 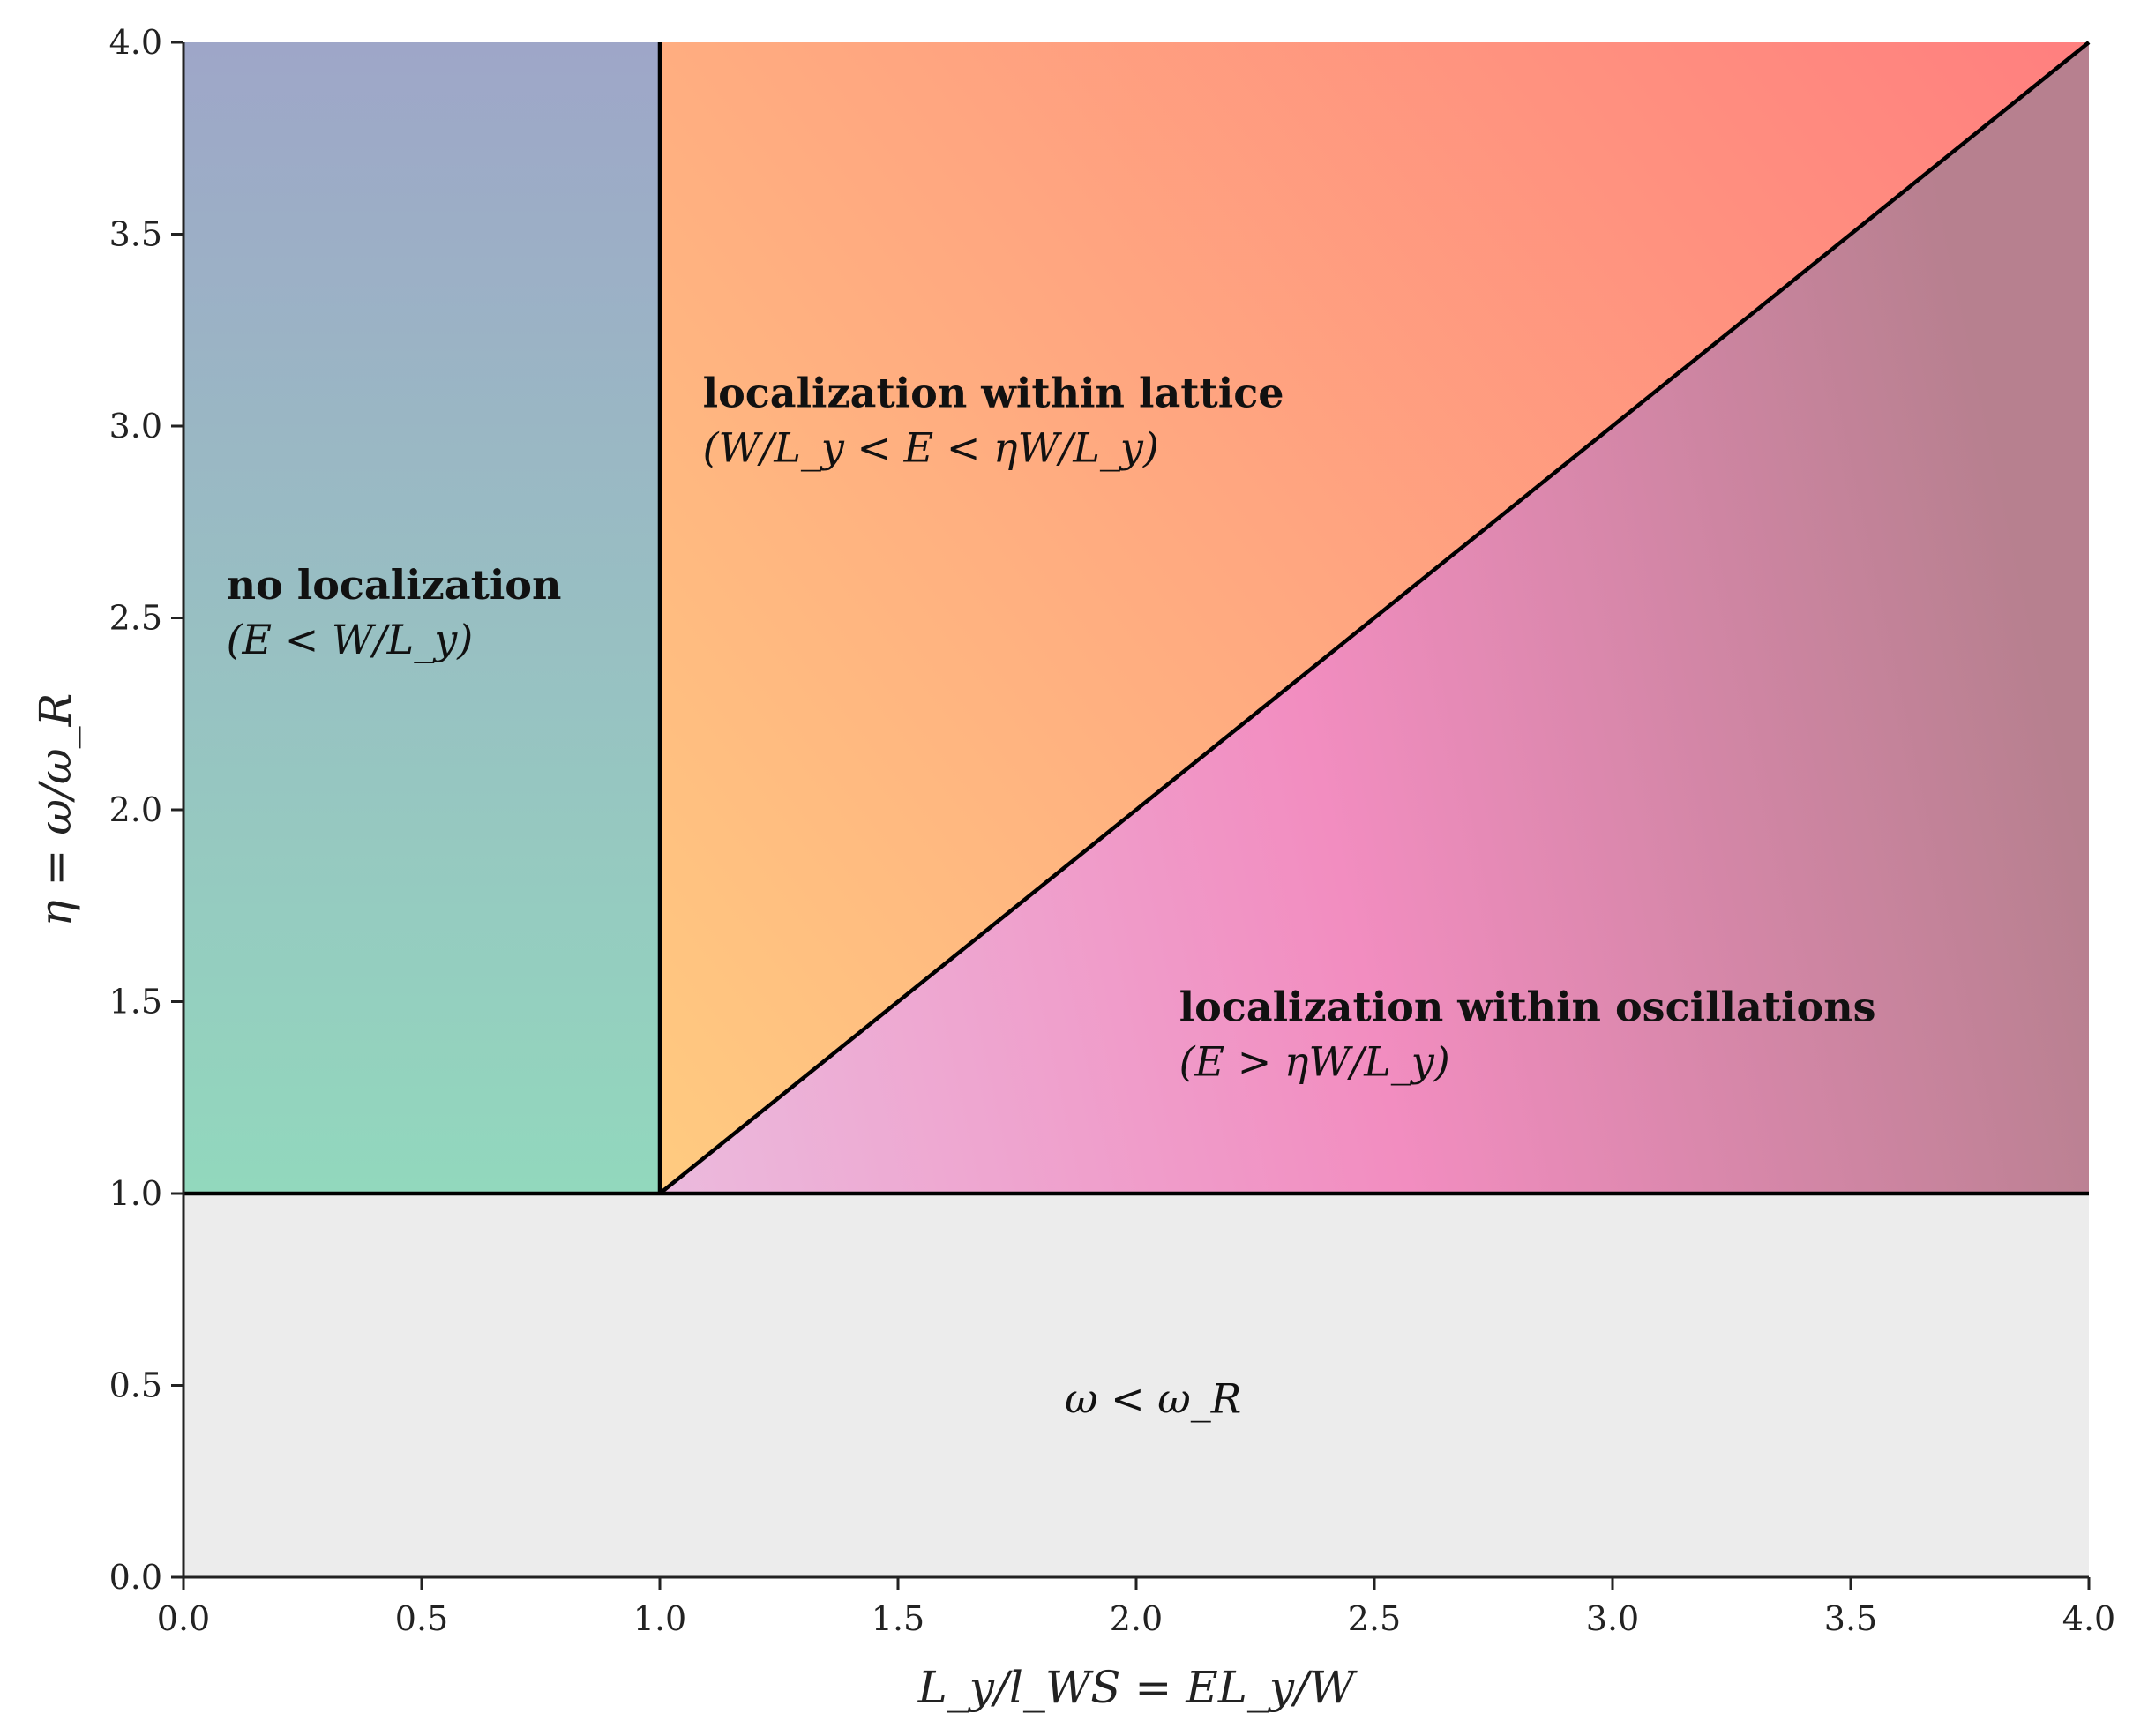 What do you see at coordinates (136, 618) in the screenshot?
I see `y-tick-label: 2.5` at bounding box center [136, 618].